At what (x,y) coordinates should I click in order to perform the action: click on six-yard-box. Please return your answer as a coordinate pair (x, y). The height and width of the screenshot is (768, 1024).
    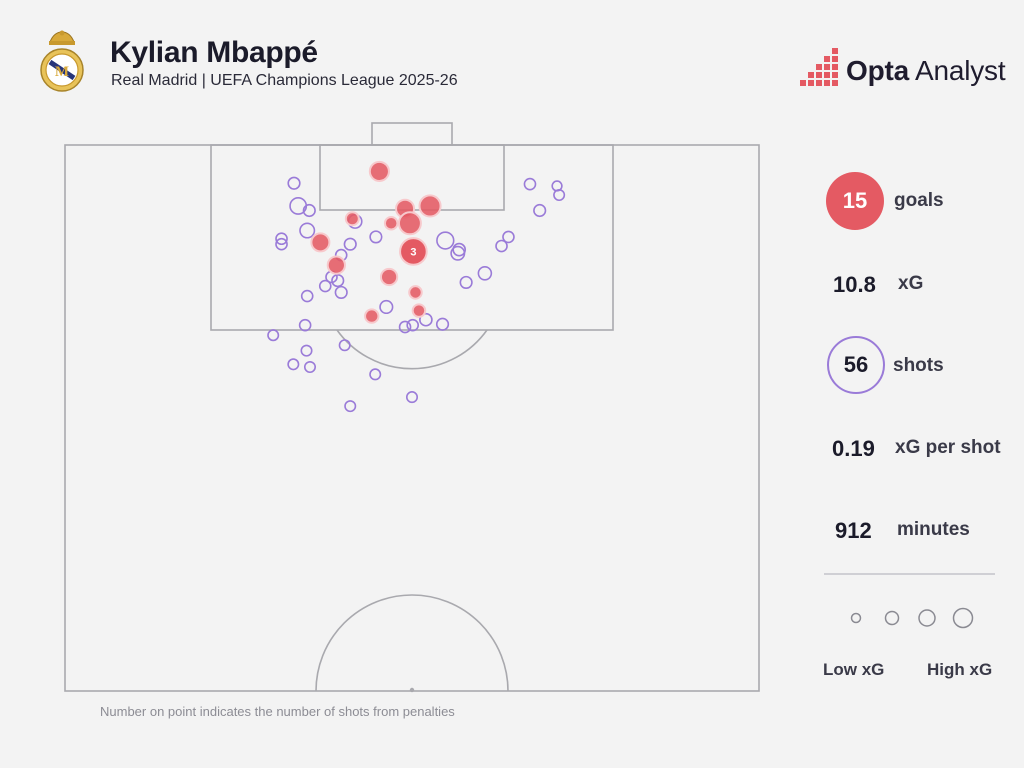
    Looking at the image, I should click on (412, 177).